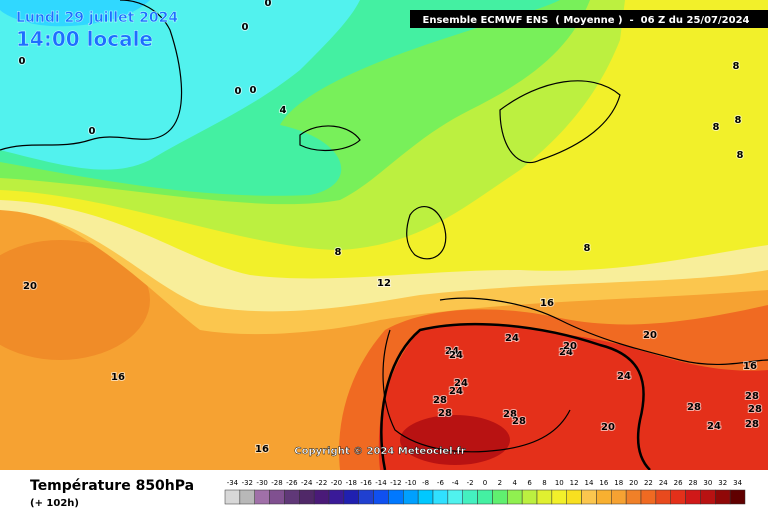  What do you see at coordinates (426, 233) in the screenshot?
I see `coast-britain` at bounding box center [426, 233].